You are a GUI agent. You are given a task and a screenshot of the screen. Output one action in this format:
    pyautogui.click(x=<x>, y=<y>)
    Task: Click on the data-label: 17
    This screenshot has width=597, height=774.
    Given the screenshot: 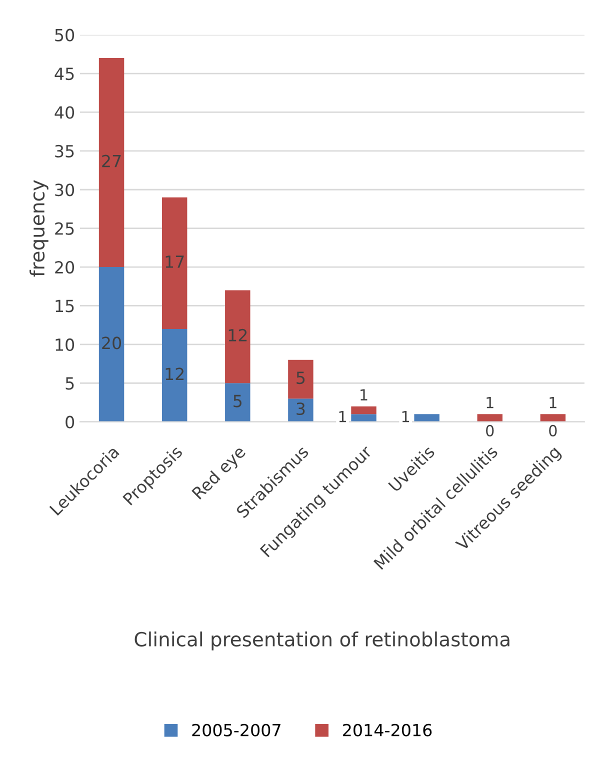 What is the action you would take?
    pyautogui.click(x=175, y=262)
    